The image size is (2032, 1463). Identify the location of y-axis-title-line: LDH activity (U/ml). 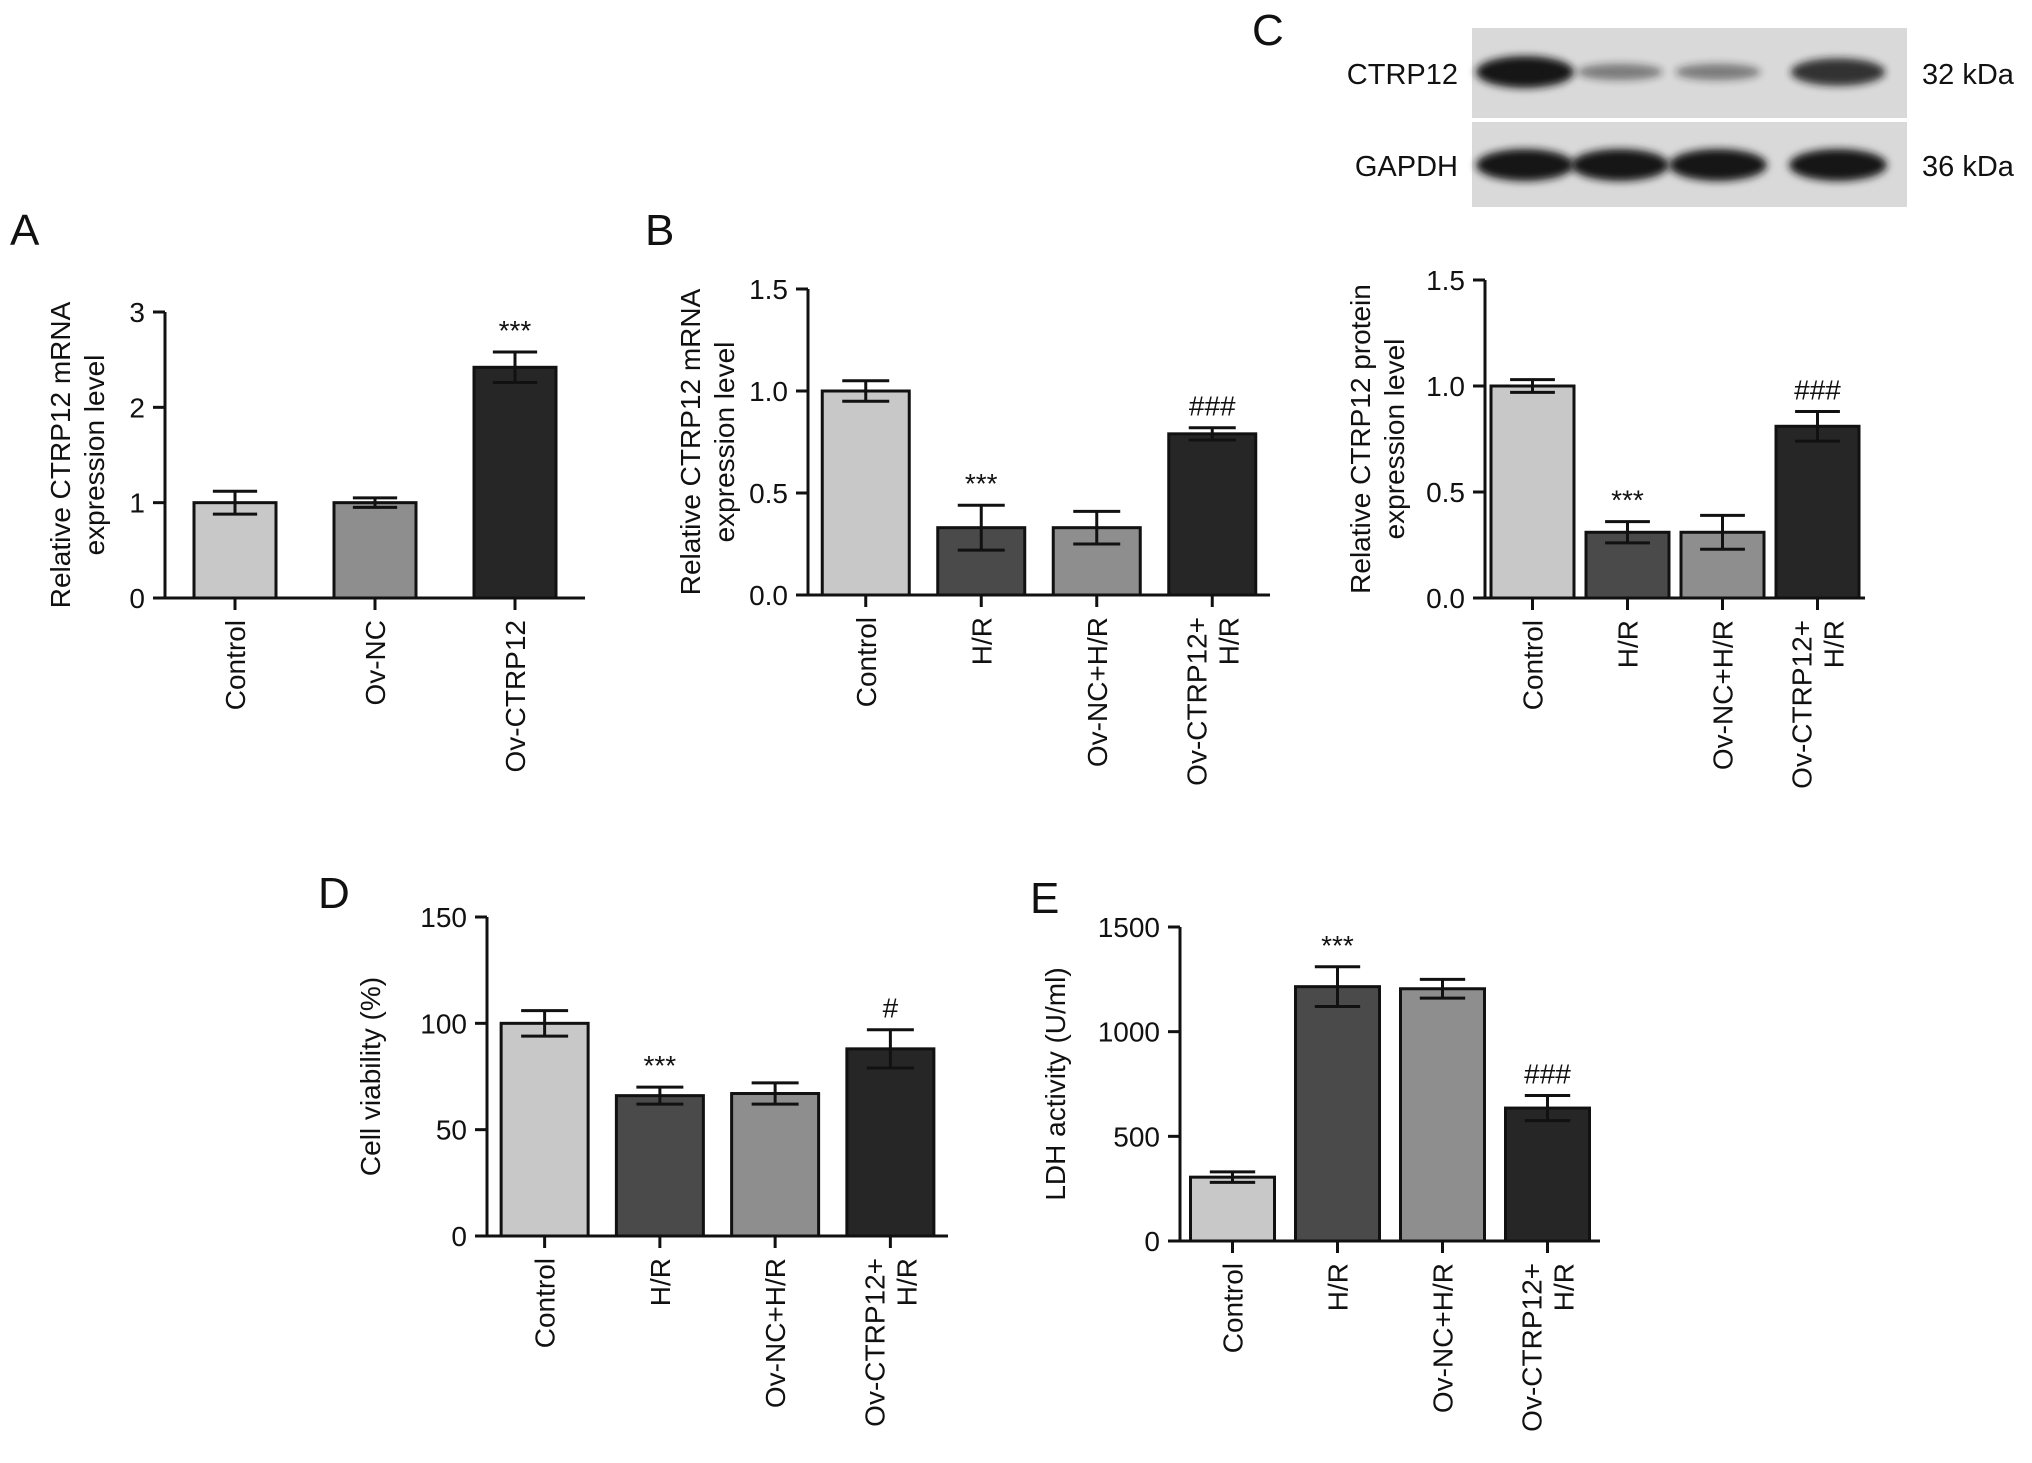
(1055, 1083).